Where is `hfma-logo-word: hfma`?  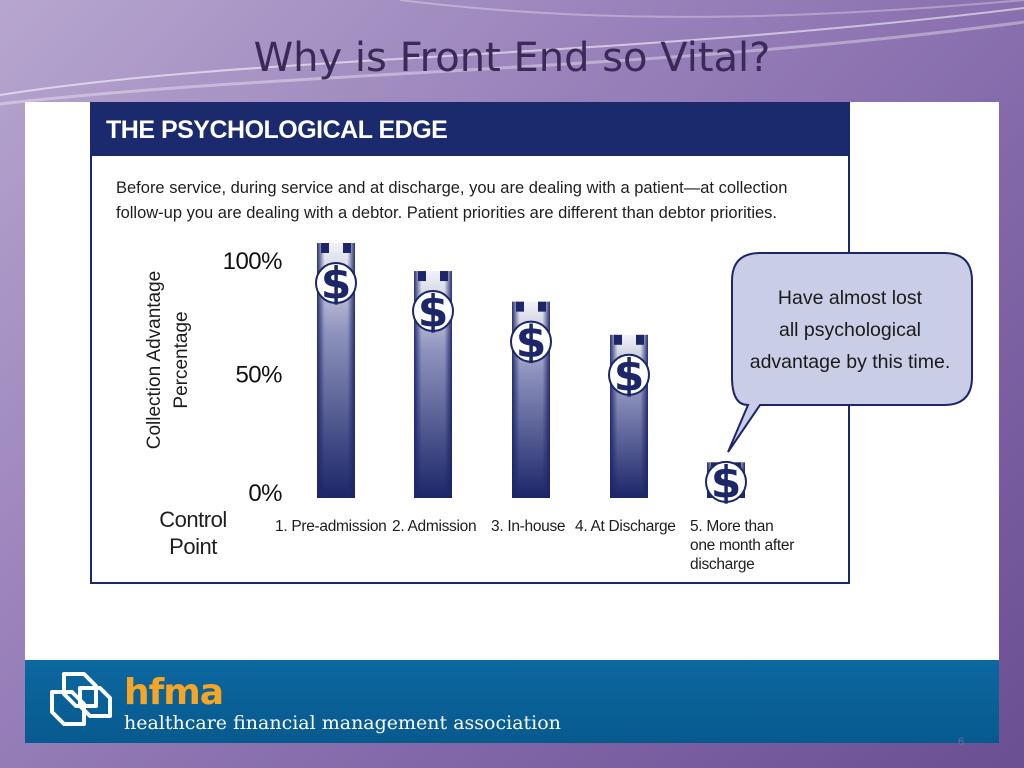 hfma-logo-word: hfma is located at coordinates (174, 692).